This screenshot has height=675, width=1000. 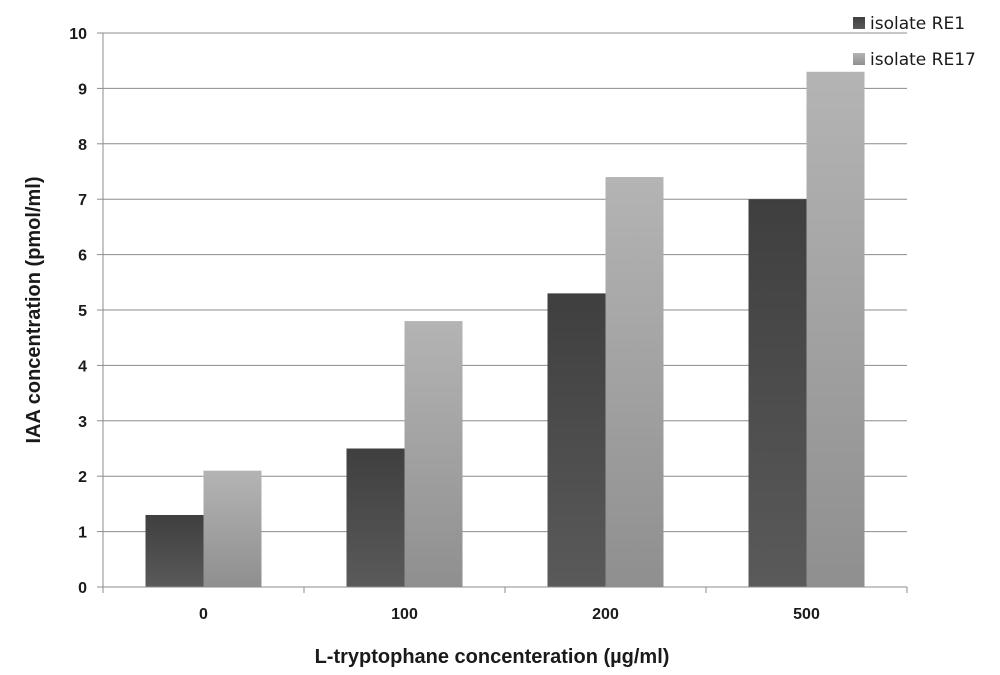 I want to click on y-tick-label: 9, so click(x=82, y=89).